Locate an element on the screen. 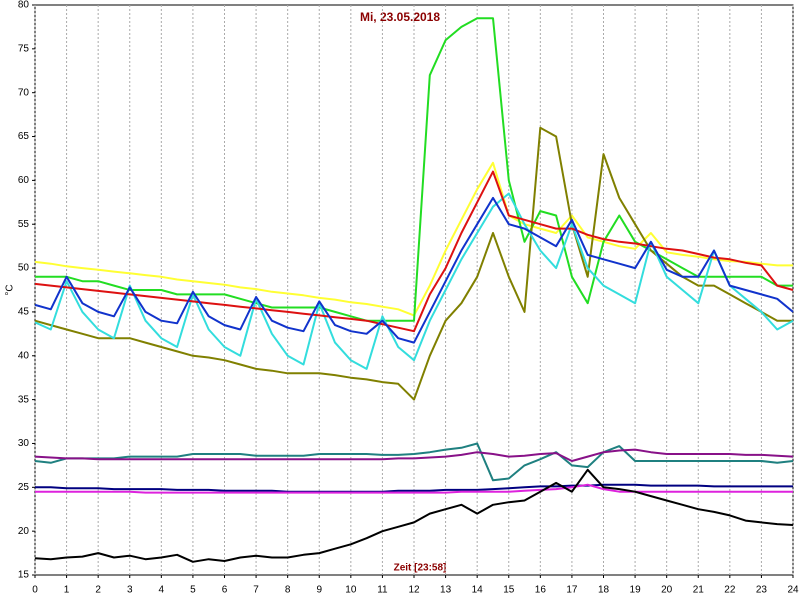  y-axis-label: °C is located at coordinates (10, 289).